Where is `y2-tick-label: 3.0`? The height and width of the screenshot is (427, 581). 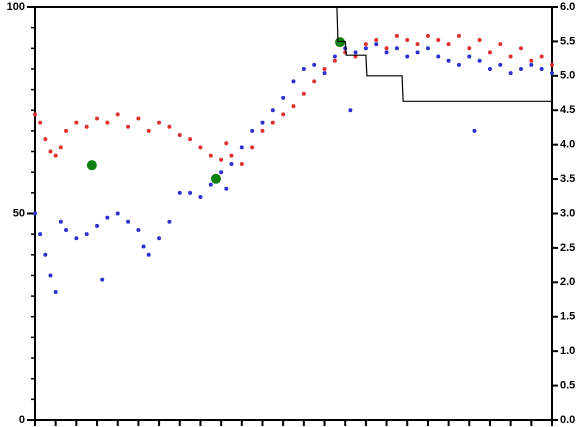
y2-tick-label: 3.0 is located at coordinates (567, 213).